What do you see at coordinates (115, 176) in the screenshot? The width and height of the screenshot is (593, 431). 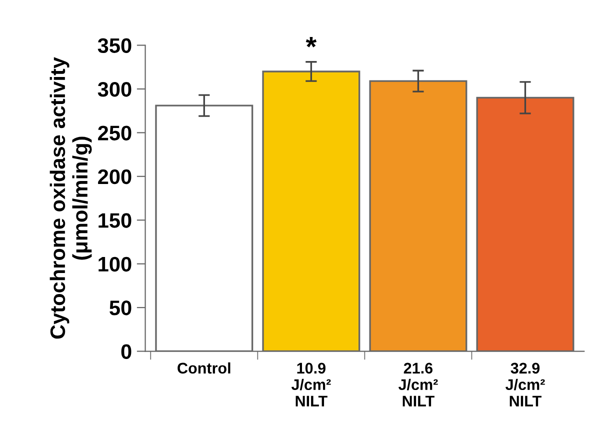 I see `y-tick-label: 200` at bounding box center [115, 176].